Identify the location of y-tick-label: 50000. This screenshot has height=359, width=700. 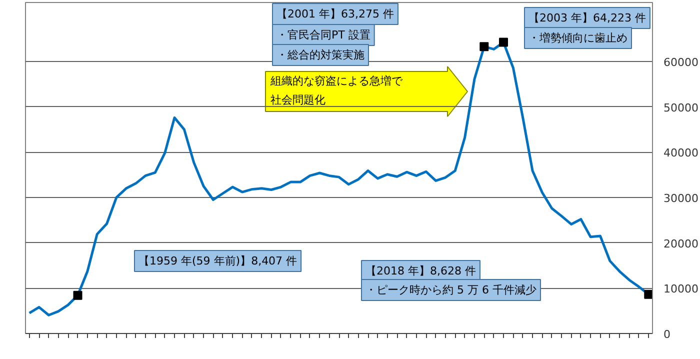
(681, 107).